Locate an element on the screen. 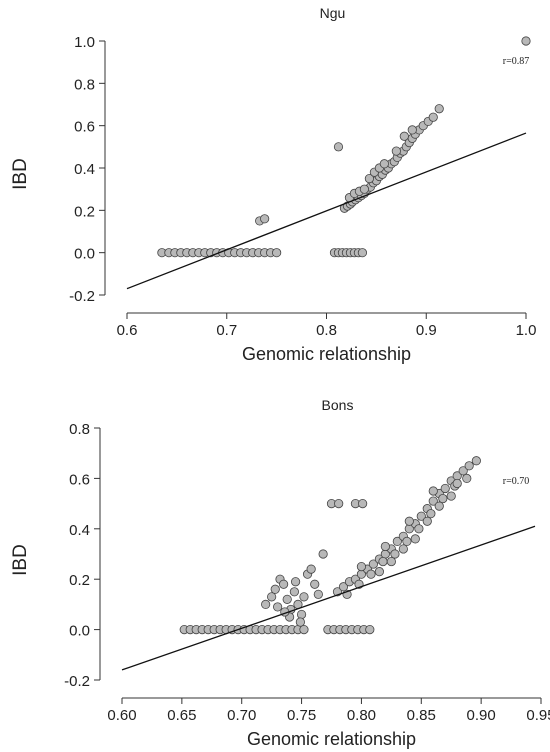 This screenshot has width=550, height=752. correlation-annotation: r=0.87 is located at coordinates (516, 61).